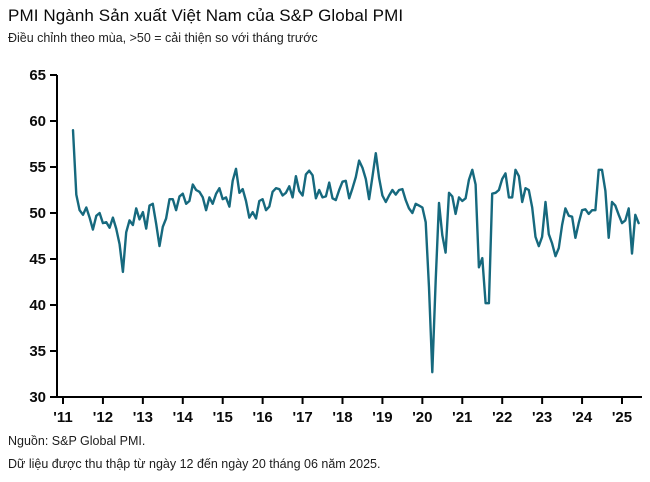 This screenshot has height=482, width=650. What do you see at coordinates (223, 417) in the screenshot?
I see `svg-text: '15` at bounding box center [223, 417].